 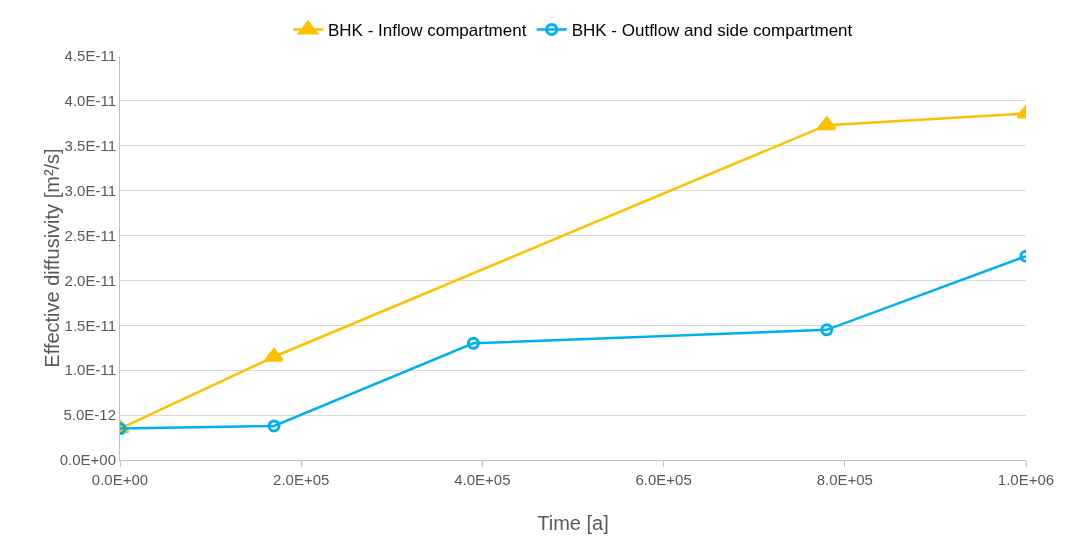 I want to click on y-tick-label: 0.0E+00, so click(x=87, y=460).